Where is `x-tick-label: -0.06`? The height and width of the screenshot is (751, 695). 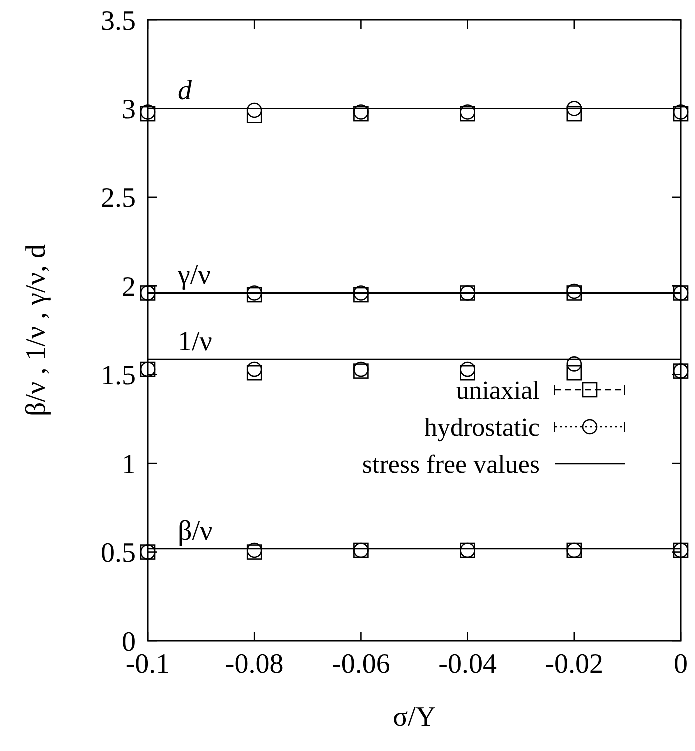 x-tick-label: -0.06 is located at coordinates (361, 664).